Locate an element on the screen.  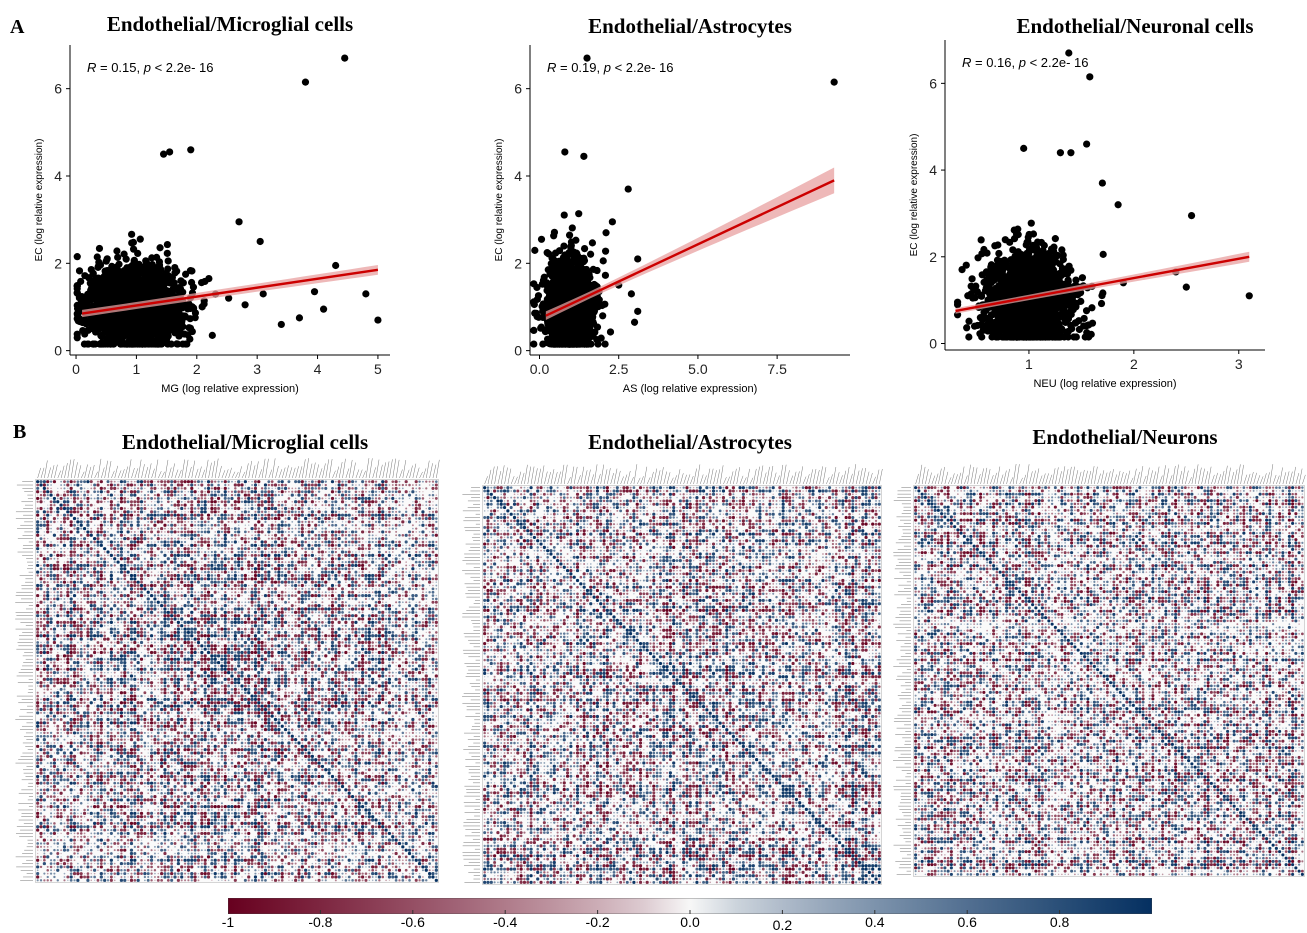
x-tick-label: 0 is located at coordinates (76, 369).